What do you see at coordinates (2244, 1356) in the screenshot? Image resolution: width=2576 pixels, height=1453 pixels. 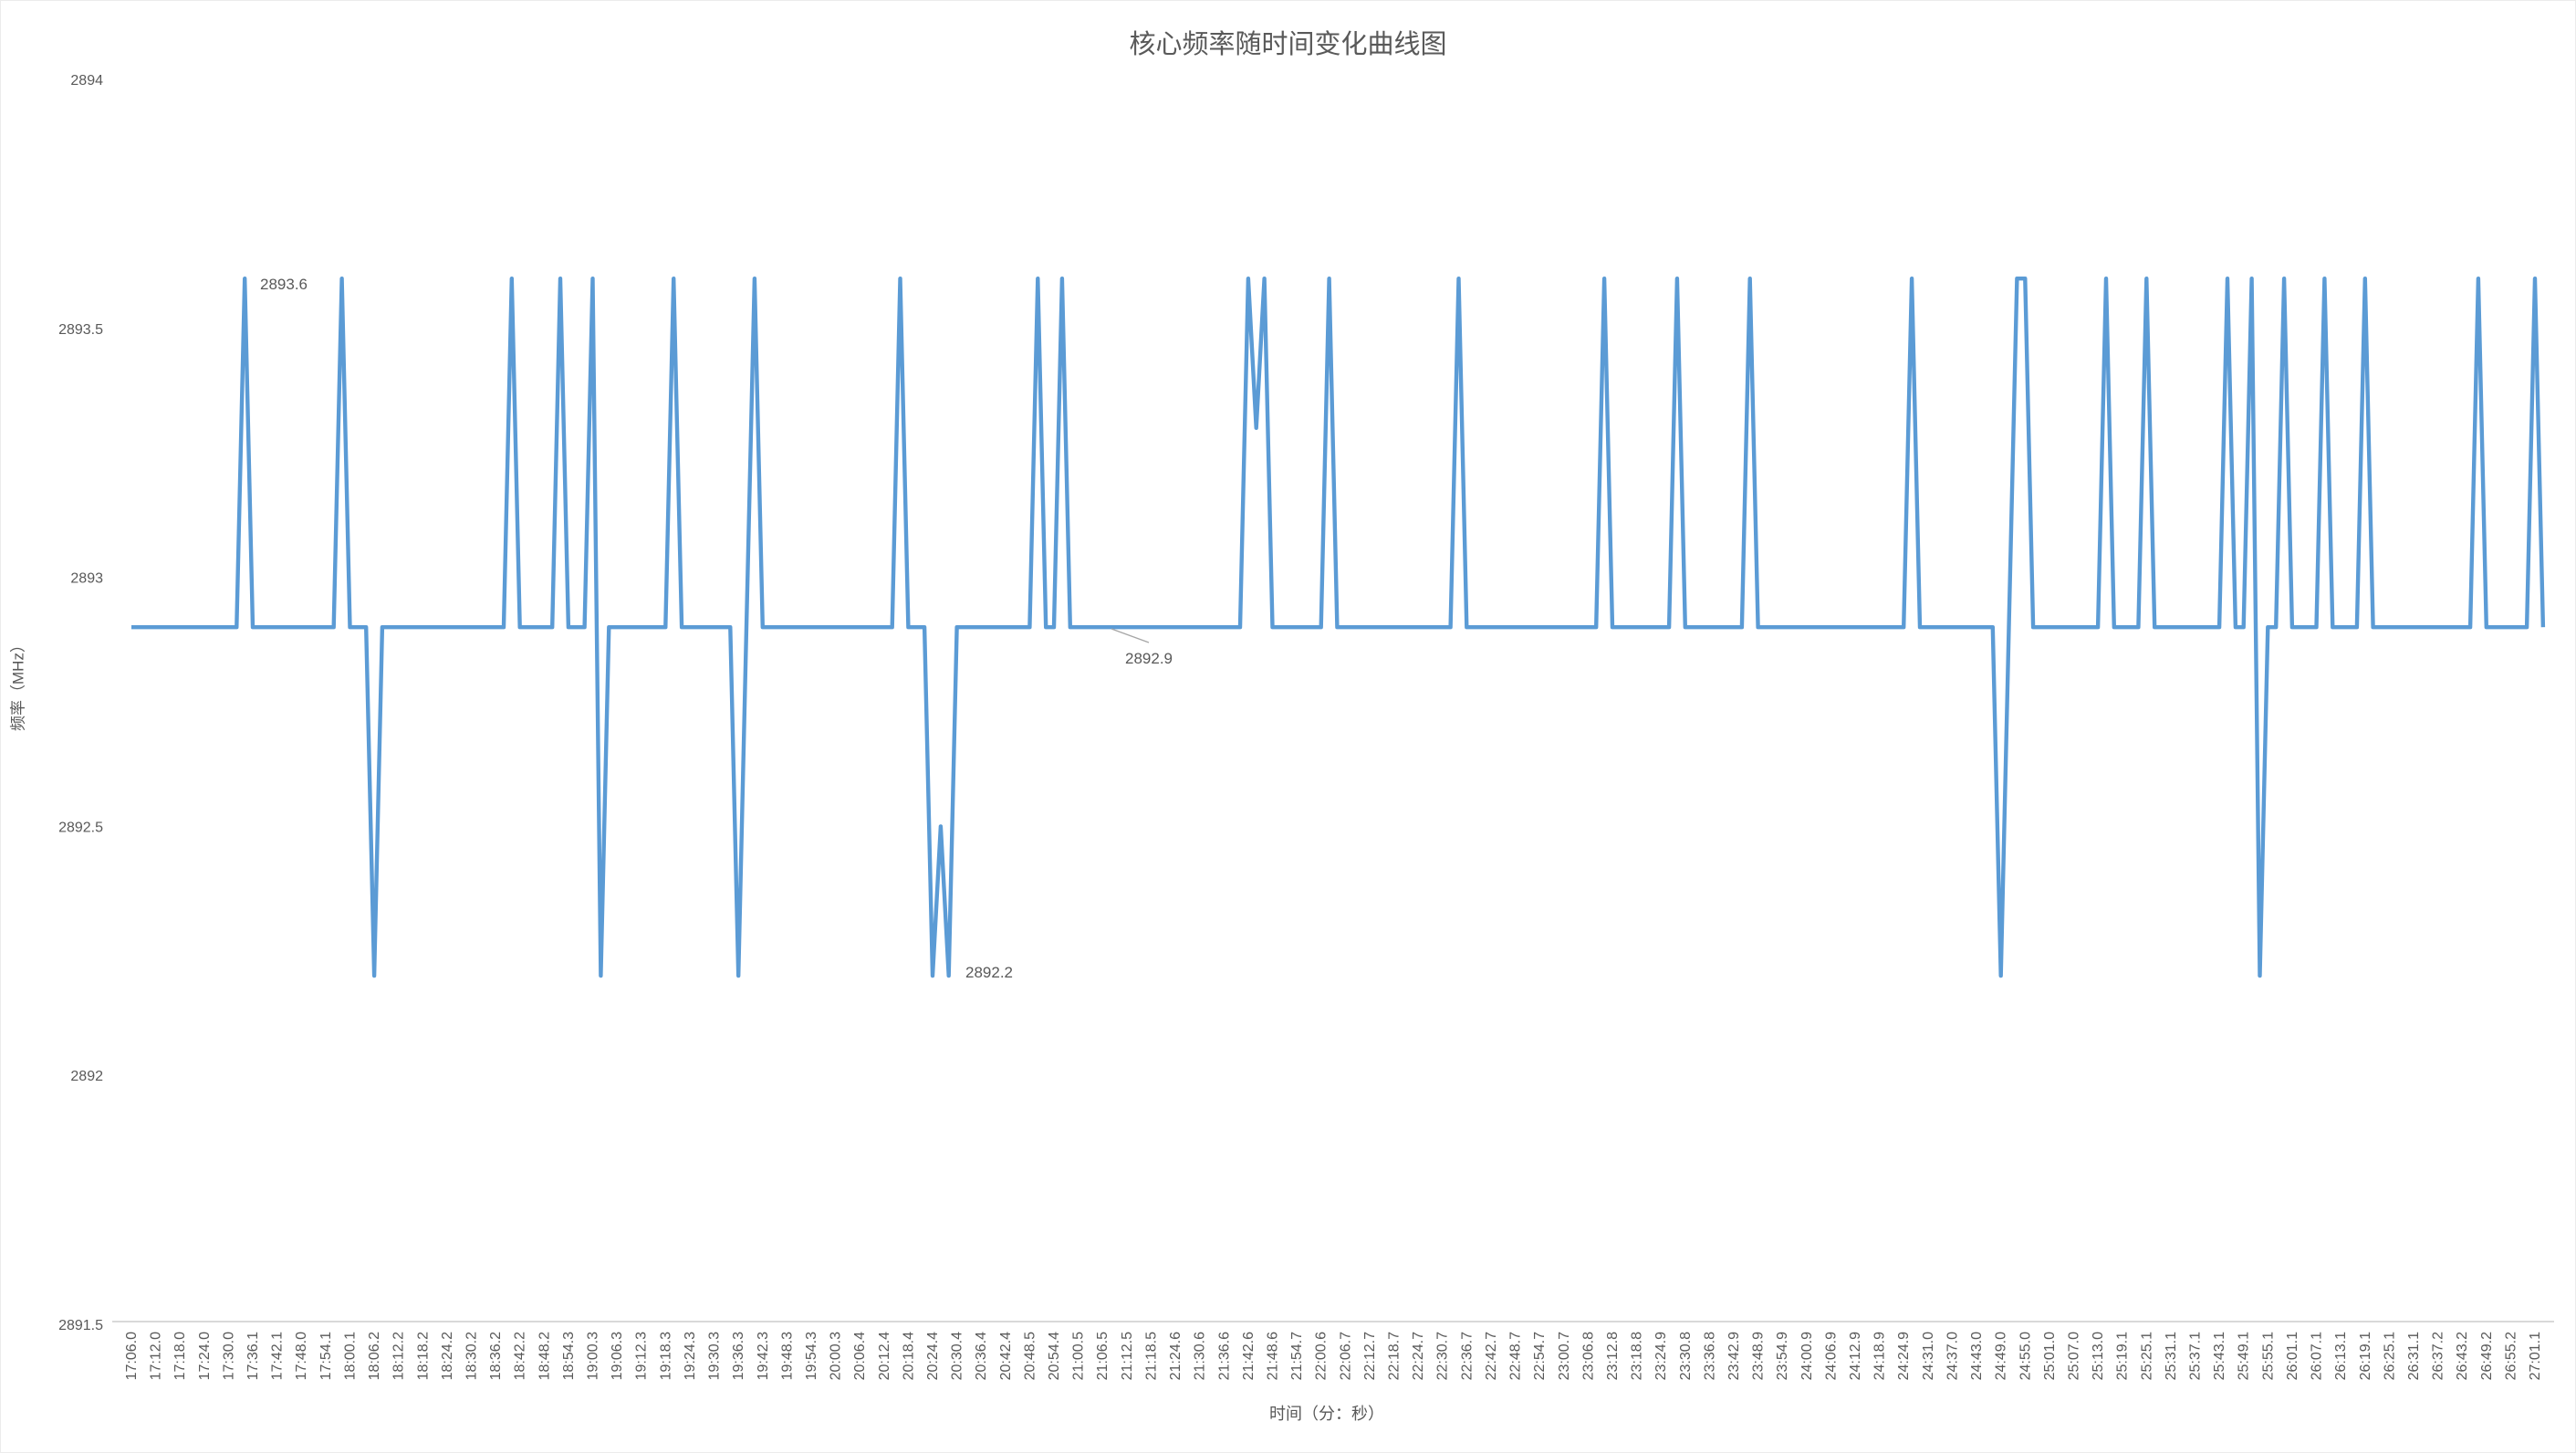 I see `x-tick-label: 25:49.1` at bounding box center [2244, 1356].